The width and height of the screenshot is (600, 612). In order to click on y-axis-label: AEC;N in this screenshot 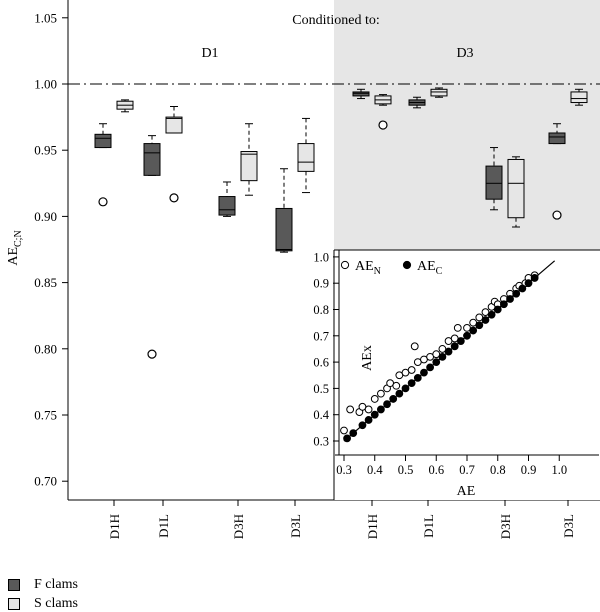, I will do `click(15, 247)`.